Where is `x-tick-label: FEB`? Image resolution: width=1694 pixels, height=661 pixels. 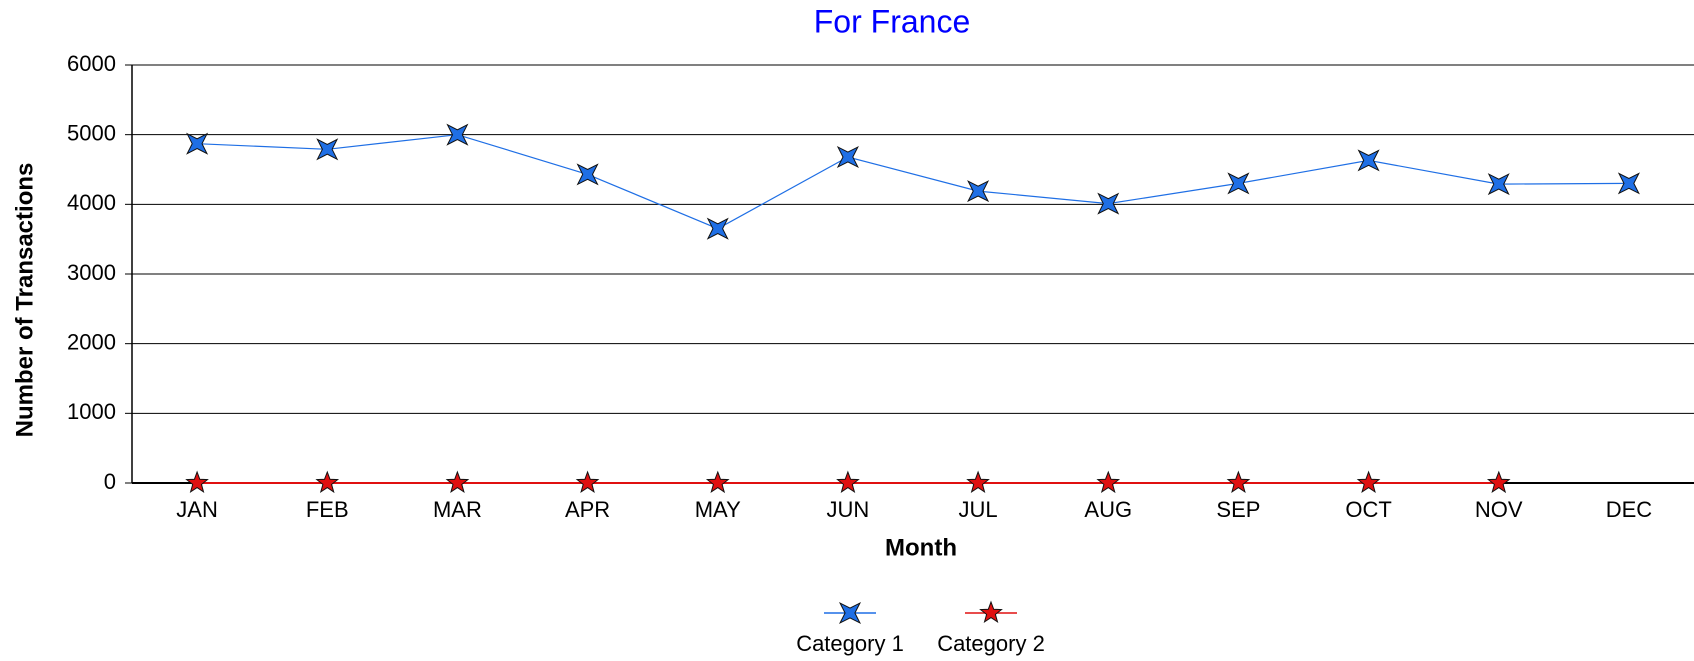 x-tick-label: FEB is located at coordinates (327, 509).